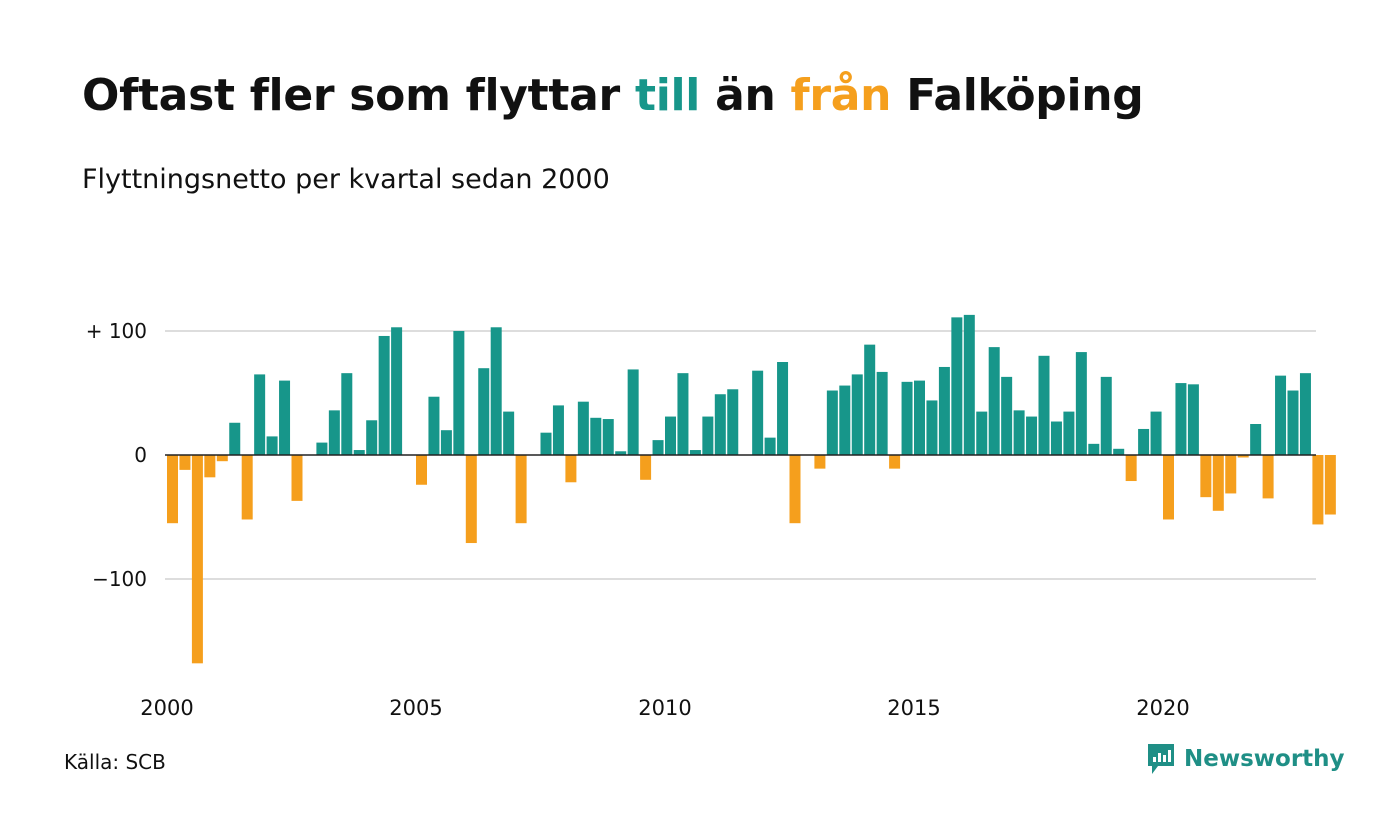  I want to click on x-tick-label: 2010, so click(664, 708).